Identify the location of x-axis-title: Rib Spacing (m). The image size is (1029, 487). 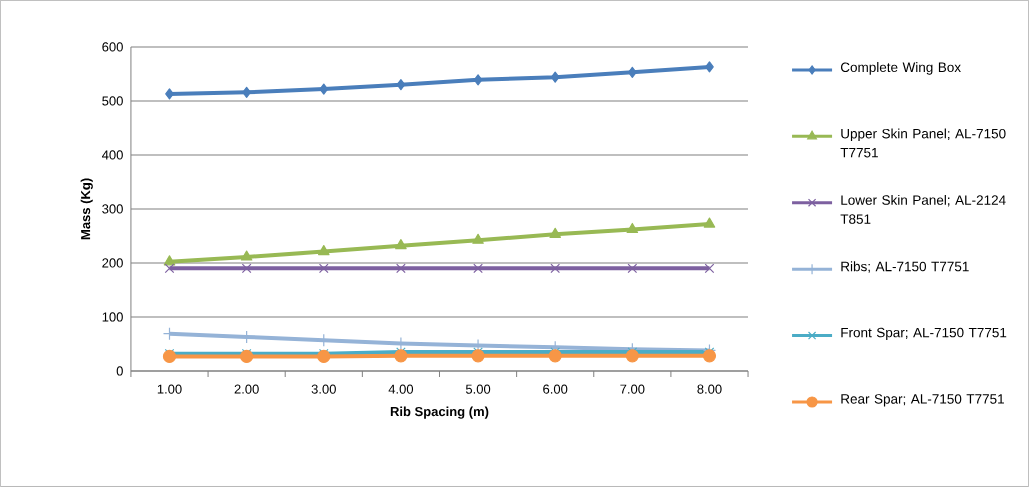
(439, 412).